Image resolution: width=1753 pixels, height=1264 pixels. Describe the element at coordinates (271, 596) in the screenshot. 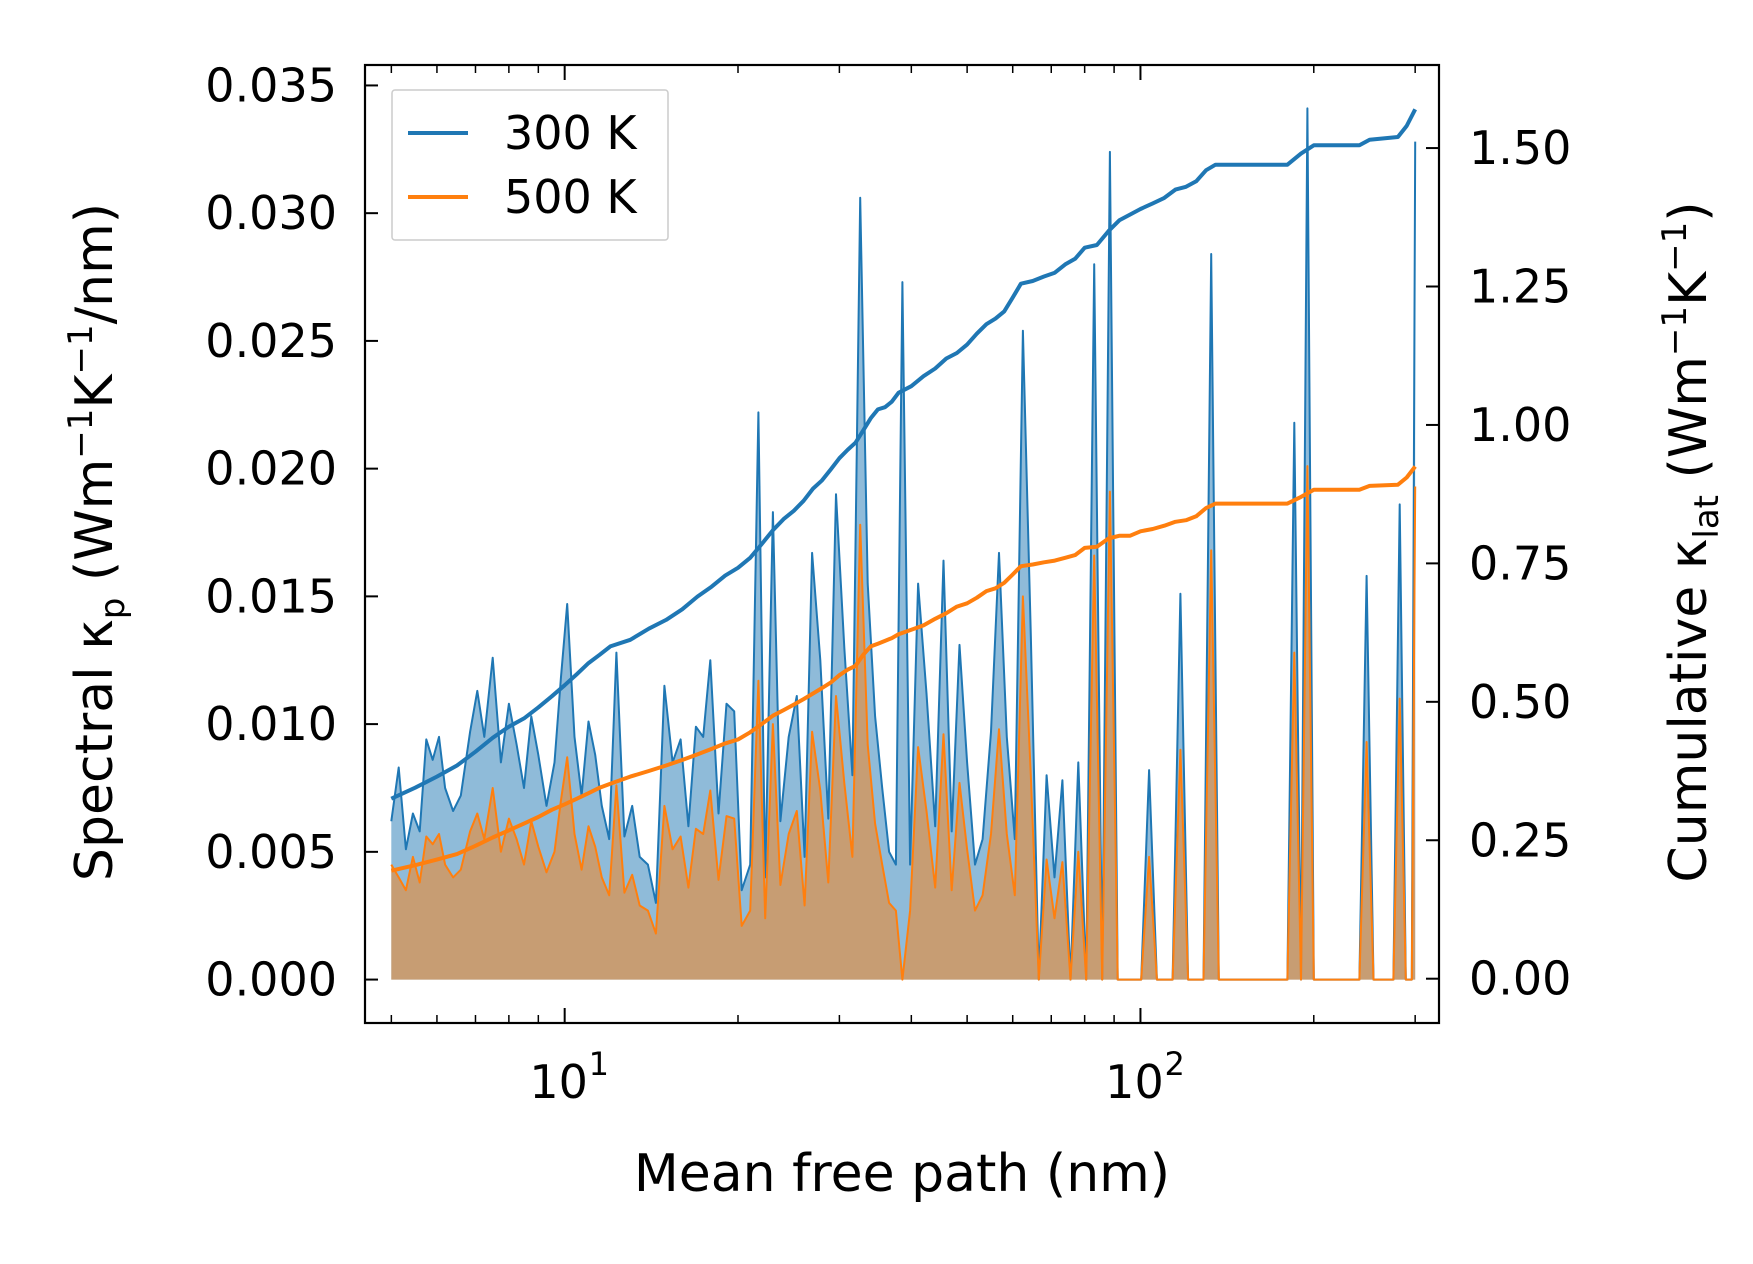

I see `y-left-tick-label: 0.015` at that location.